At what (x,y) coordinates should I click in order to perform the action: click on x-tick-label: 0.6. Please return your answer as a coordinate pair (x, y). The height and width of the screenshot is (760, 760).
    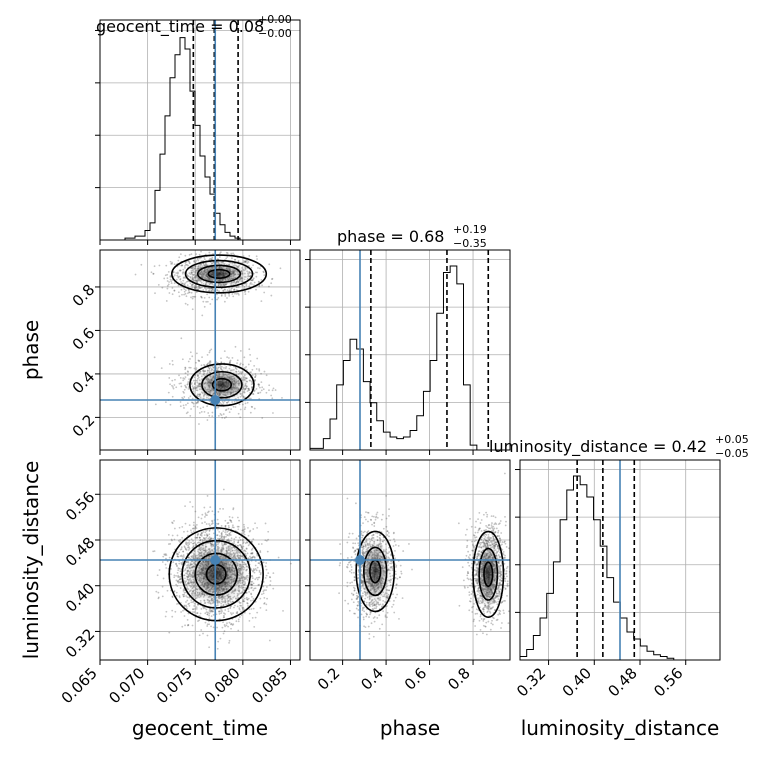
    Looking at the image, I should click on (416, 679).